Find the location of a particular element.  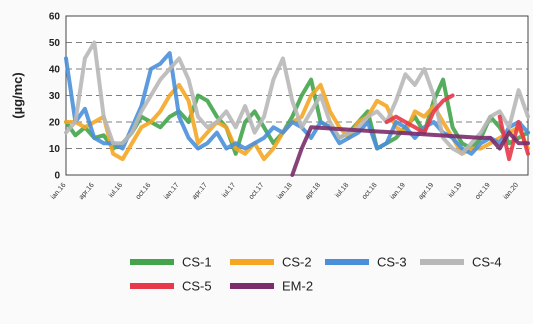

x-tick-label: oct.17 is located at coordinates (257, 191).